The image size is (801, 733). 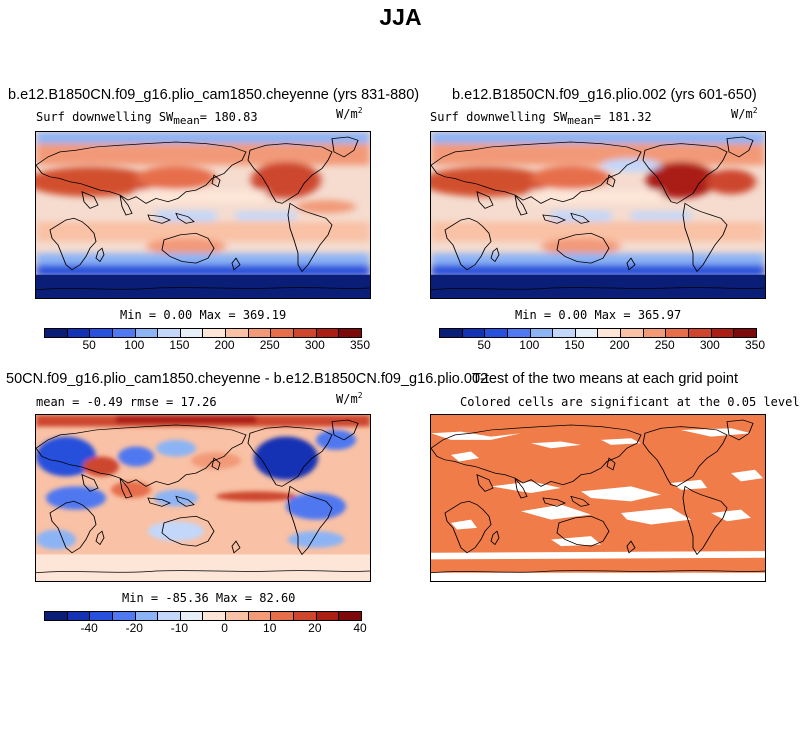 What do you see at coordinates (134, 628) in the screenshot?
I see `bottom-left-colorbar-tick-label: -20` at bounding box center [134, 628].